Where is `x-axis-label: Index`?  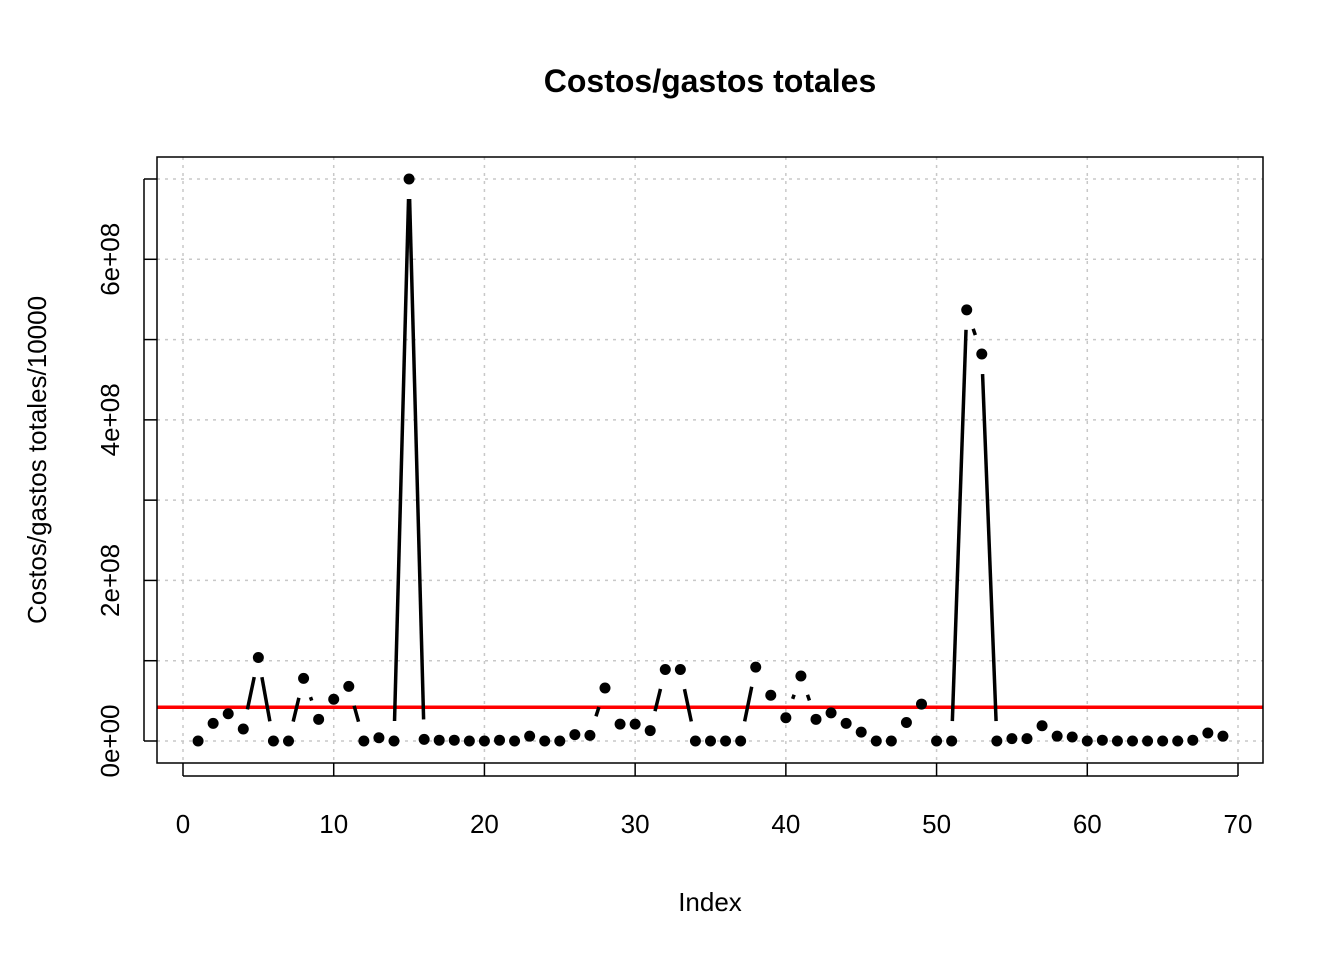
x-axis-label: Index is located at coordinates (710, 902).